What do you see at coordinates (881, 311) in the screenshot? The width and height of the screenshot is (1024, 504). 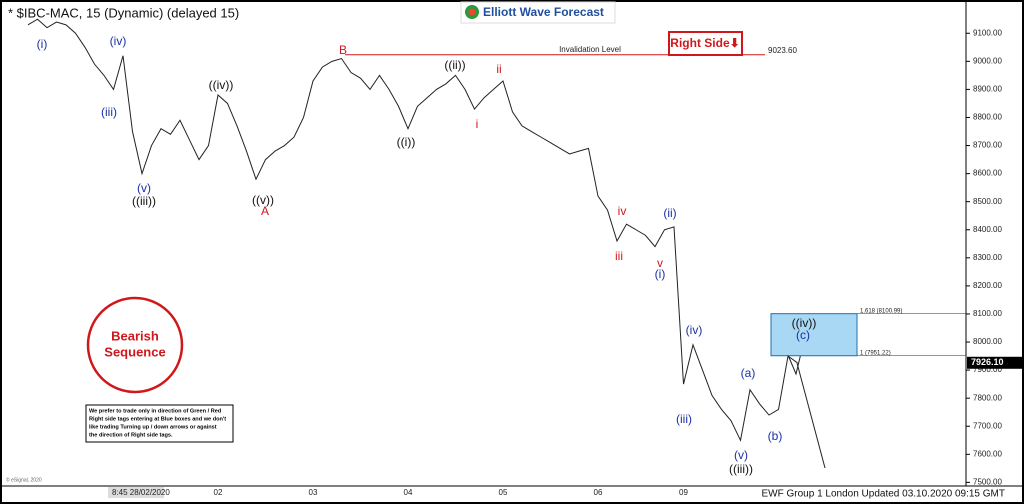 I see `fib-label: 1.618 (8100.99)` at bounding box center [881, 311].